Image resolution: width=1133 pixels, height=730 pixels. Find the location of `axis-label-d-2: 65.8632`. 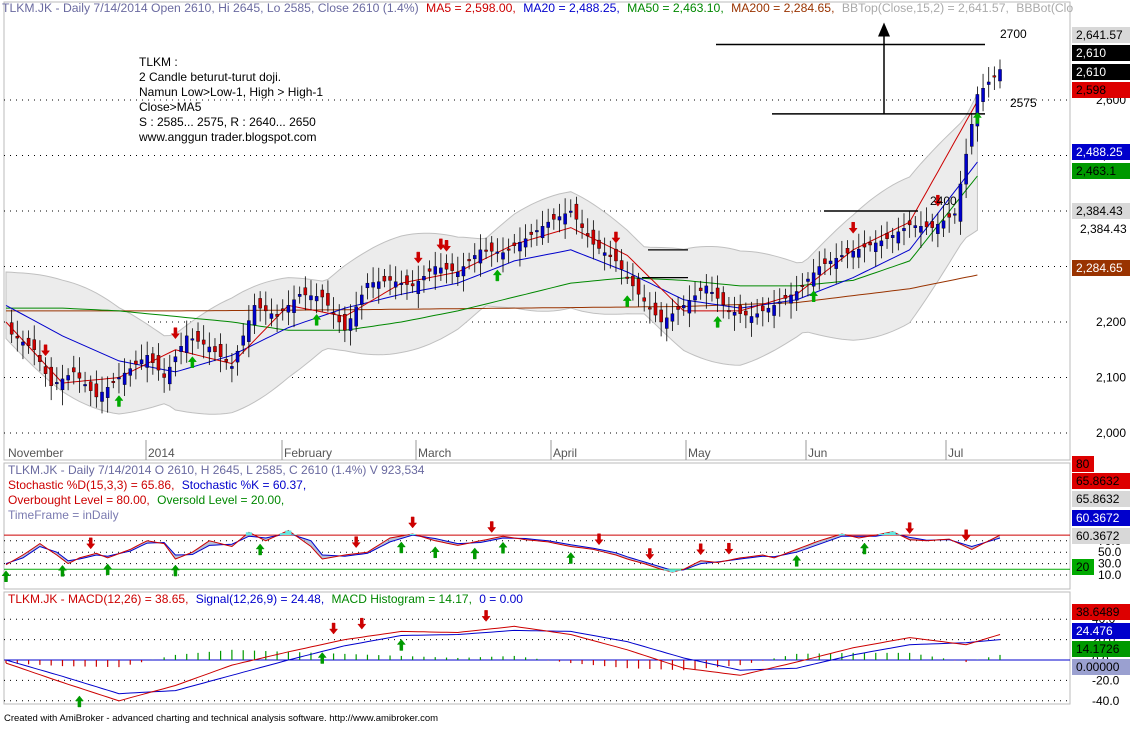

axis-label-d-2: 65.8632 is located at coordinates (1098, 499).